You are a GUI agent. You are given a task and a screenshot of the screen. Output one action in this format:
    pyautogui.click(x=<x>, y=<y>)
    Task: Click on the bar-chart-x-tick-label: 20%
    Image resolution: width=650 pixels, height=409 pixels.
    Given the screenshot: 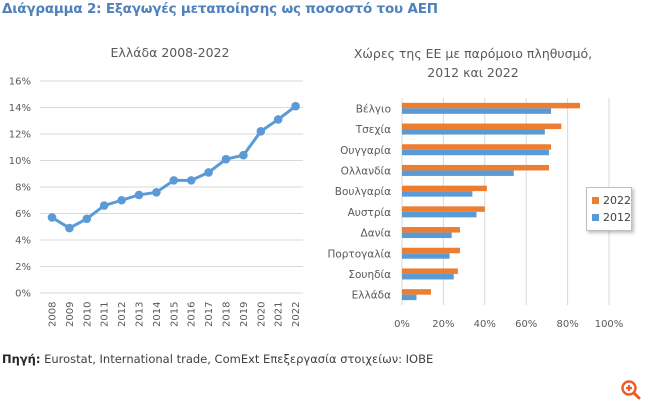 What is the action you would take?
    pyautogui.click(x=443, y=324)
    